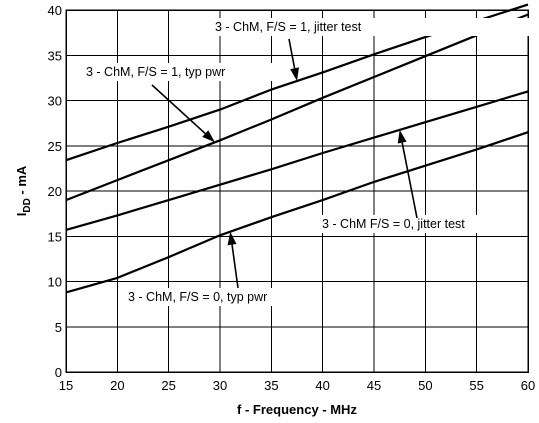 This screenshot has width=539, height=423. Describe the element at coordinates (297, 385) in the screenshot. I see `x-tick-labels: 15 20 25 30 35 40 45 50 55 60` at that location.